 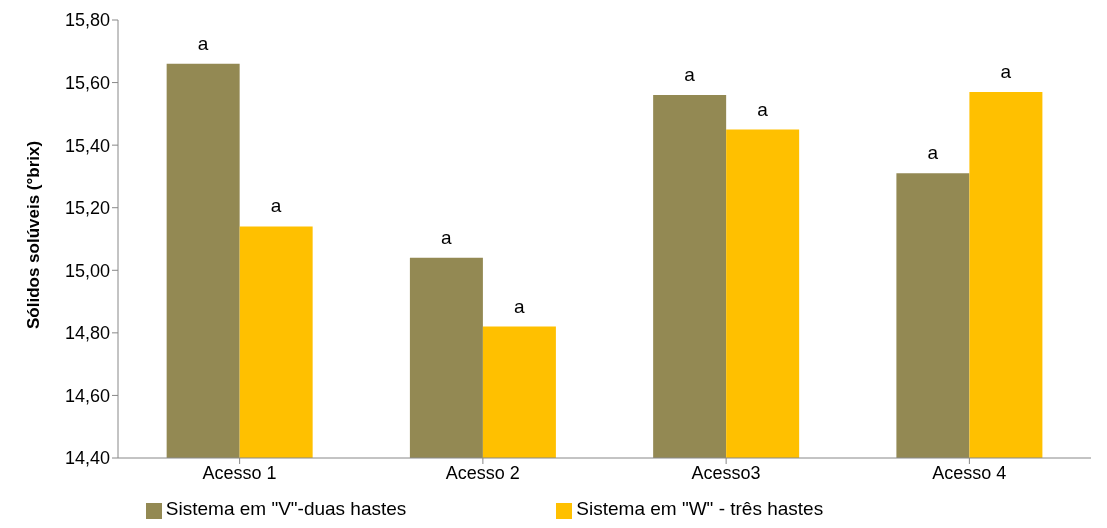 What do you see at coordinates (87, 458) in the screenshot?
I see `y-tick-label: 14,40` at bounding box center [87, 458].